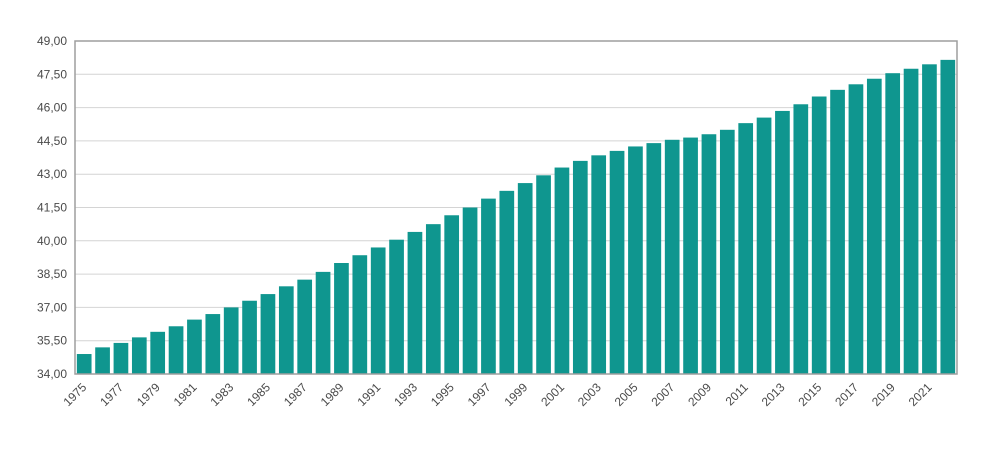  I want to click on bar-2003, so click(599, 264).